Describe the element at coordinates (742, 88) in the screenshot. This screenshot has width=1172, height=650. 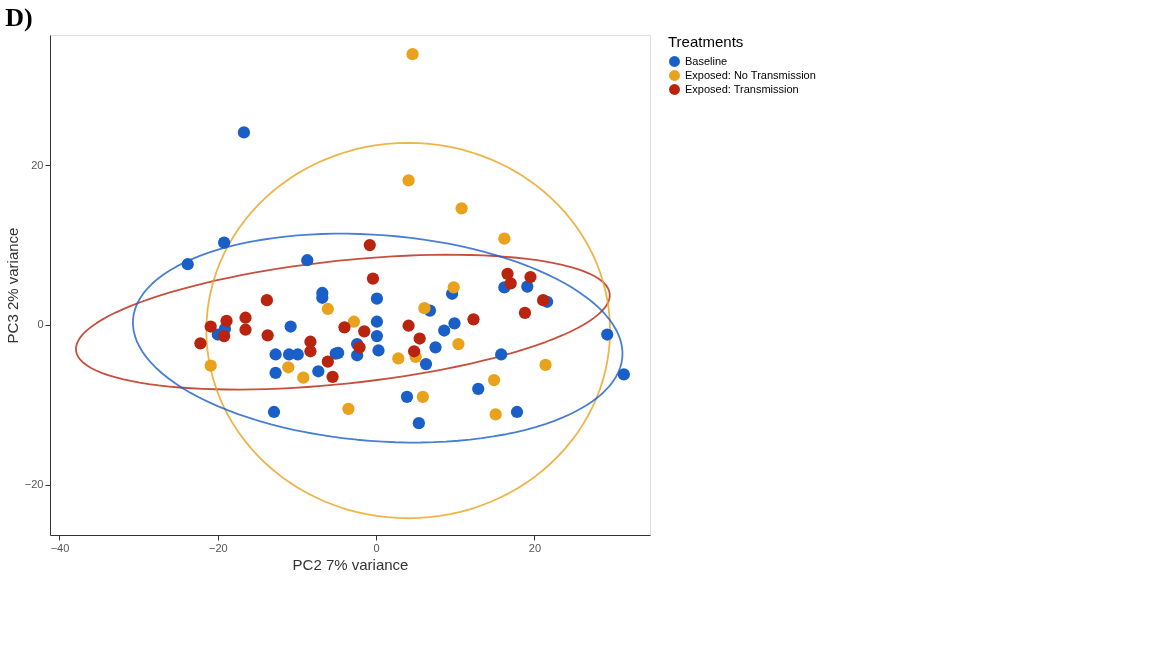
I see `legend-label: Exposed: Transmission` at that location.